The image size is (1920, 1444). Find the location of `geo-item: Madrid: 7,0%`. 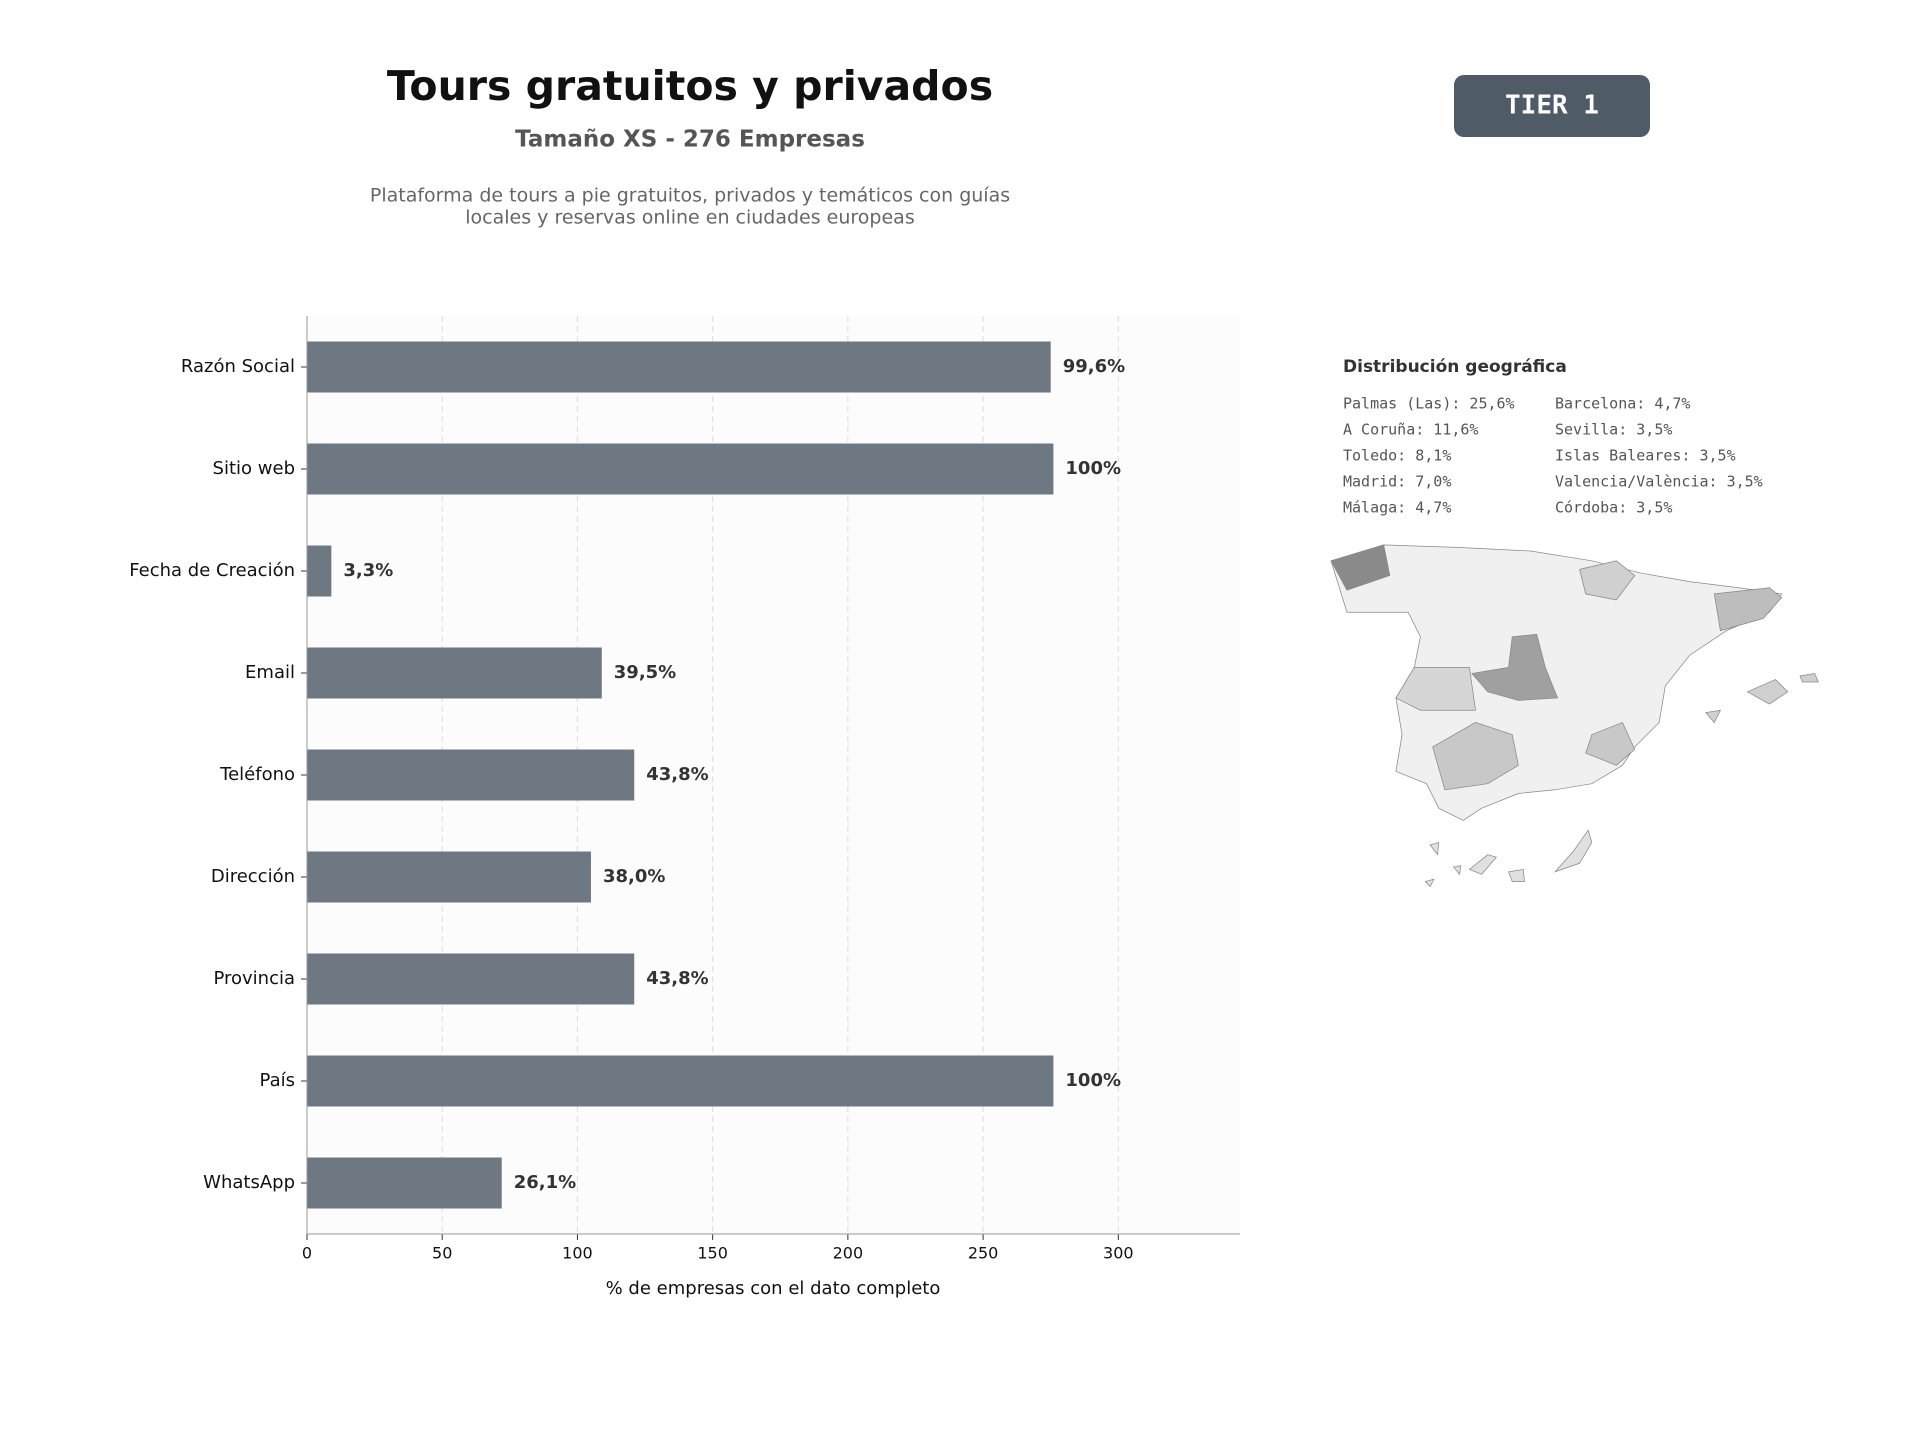

geo-item: Madrid: 7,0% is located at coordinates (1397, 482).